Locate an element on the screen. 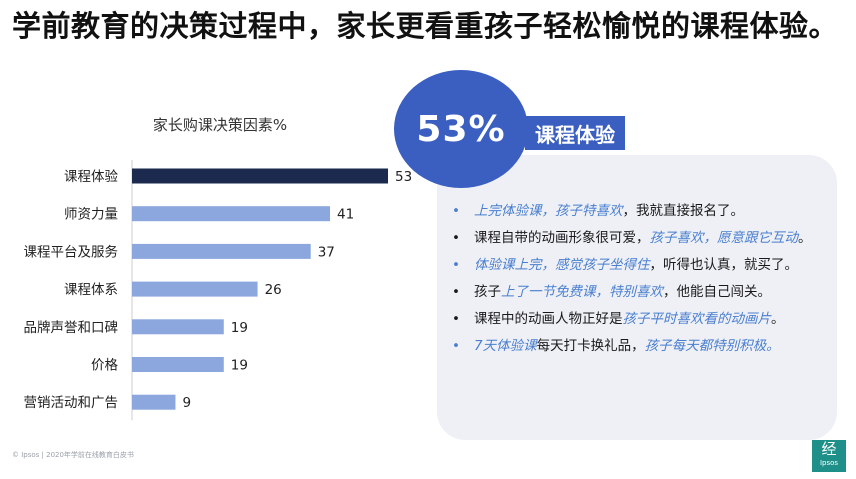  quote-text: 上了一节免费课，特别喜欢 is located at coordinates (582, 292).